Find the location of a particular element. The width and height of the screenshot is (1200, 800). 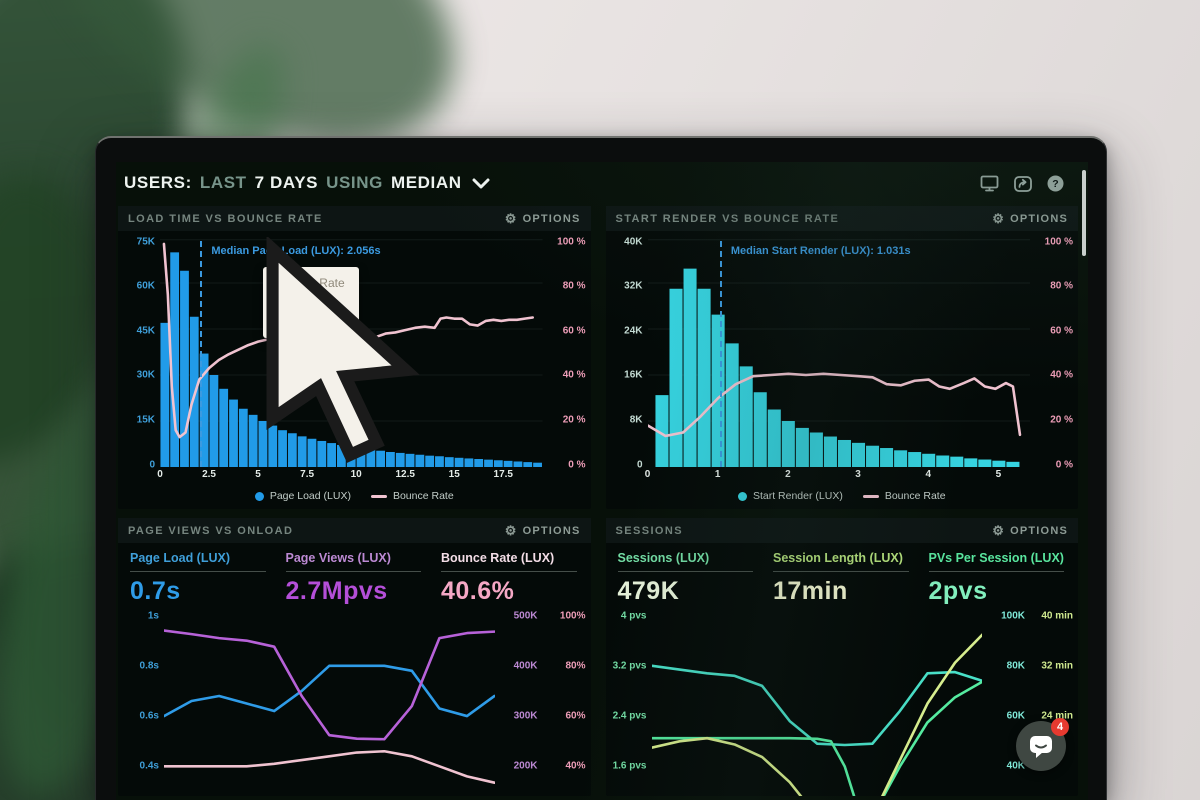

right-axes: 100K 80K 60K 40K 40 min 32 min 24 min is located at coordinates (1030, 703).